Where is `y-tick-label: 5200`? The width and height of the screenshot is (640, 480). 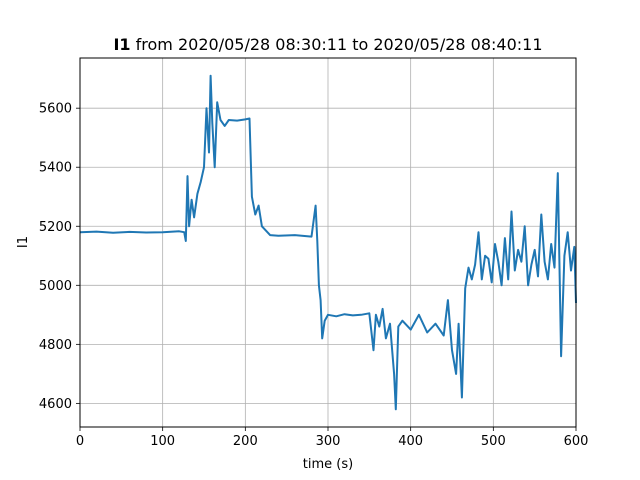 y-tick-label: 5200 is located at coordinates (55, 227).